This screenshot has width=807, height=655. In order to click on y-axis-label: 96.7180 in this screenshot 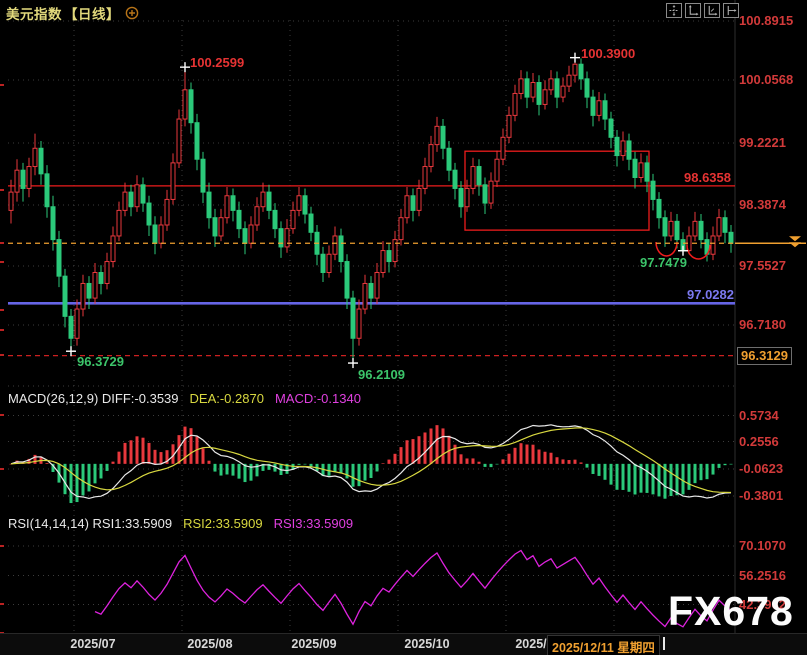, I will do `click(762, 324)`.